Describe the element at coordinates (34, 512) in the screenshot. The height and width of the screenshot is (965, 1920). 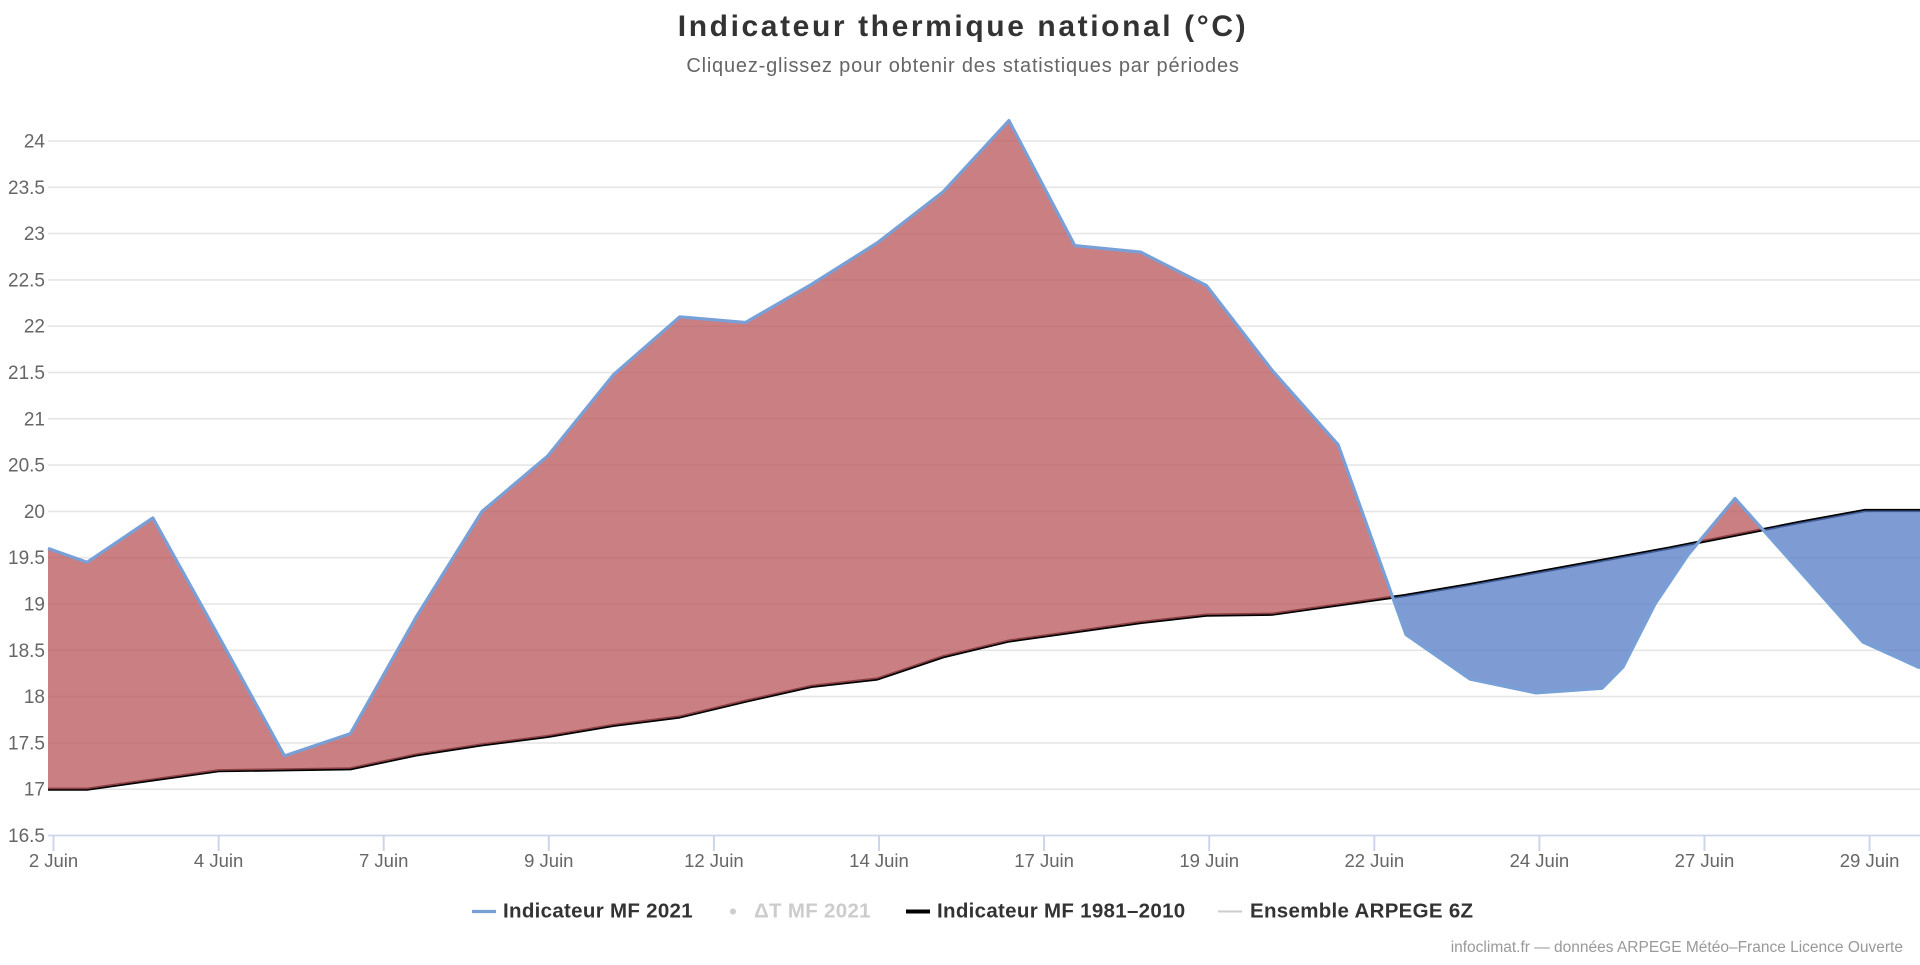
I see `svg-text: 20` at that location.